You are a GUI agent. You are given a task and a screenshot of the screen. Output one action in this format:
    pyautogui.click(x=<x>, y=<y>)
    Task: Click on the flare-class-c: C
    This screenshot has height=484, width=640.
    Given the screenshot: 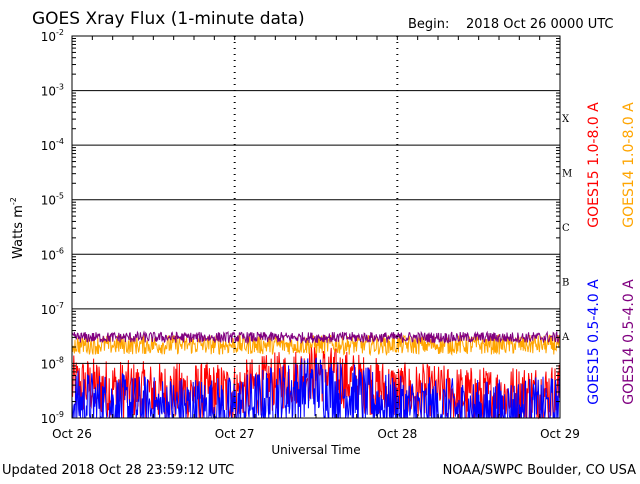 What is the action you would take?
    pyautogui.click(x=566, y=228)
    